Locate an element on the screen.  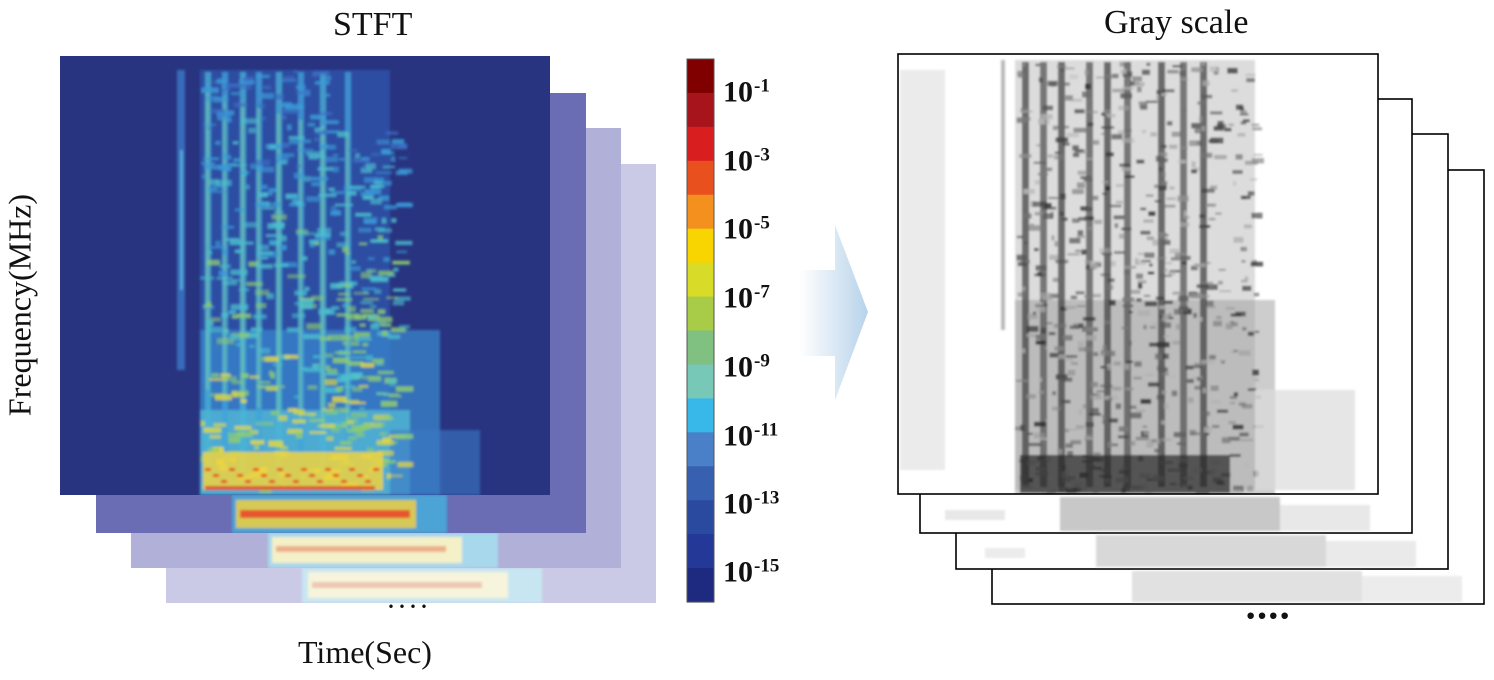
colorbar-tick-label: 10-5 is located at coordinates (746, 229).